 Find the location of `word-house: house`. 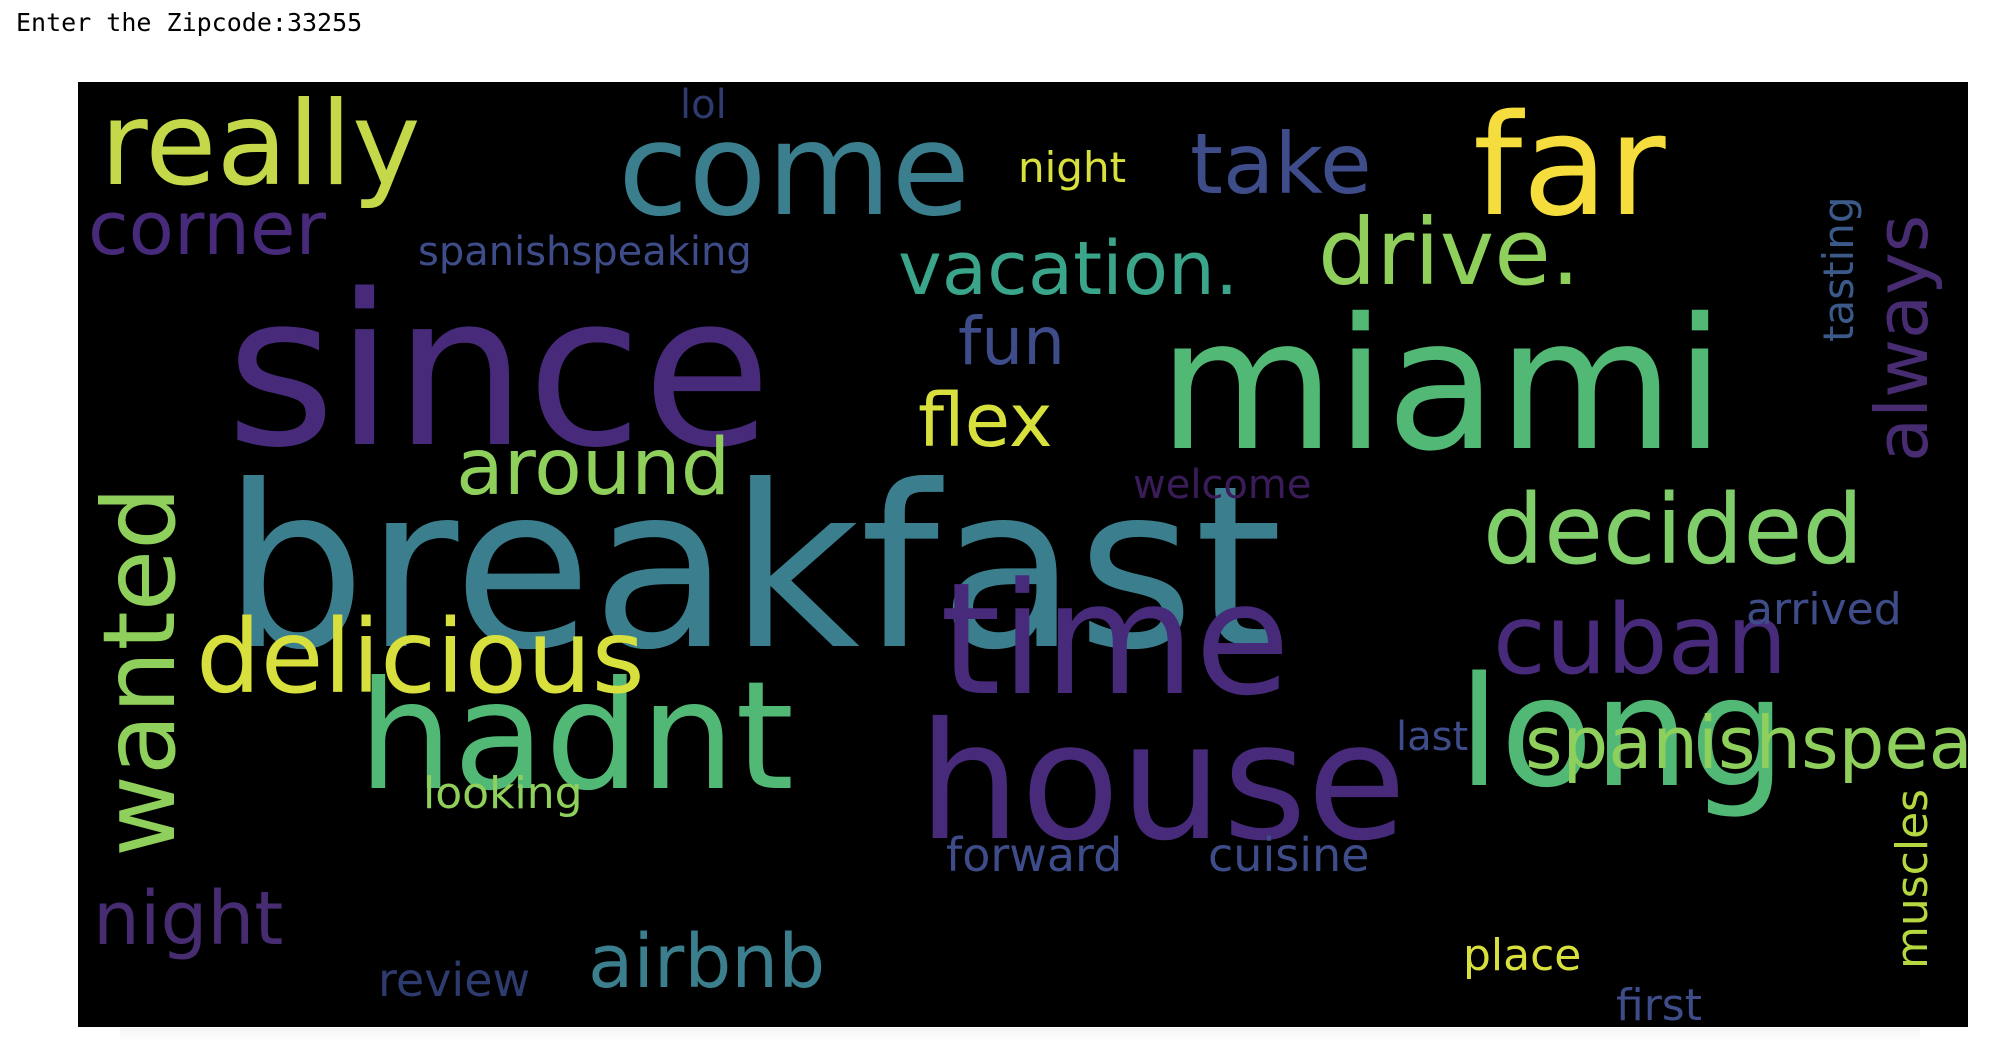

word-house: house is located at coordinates (1162, 783).